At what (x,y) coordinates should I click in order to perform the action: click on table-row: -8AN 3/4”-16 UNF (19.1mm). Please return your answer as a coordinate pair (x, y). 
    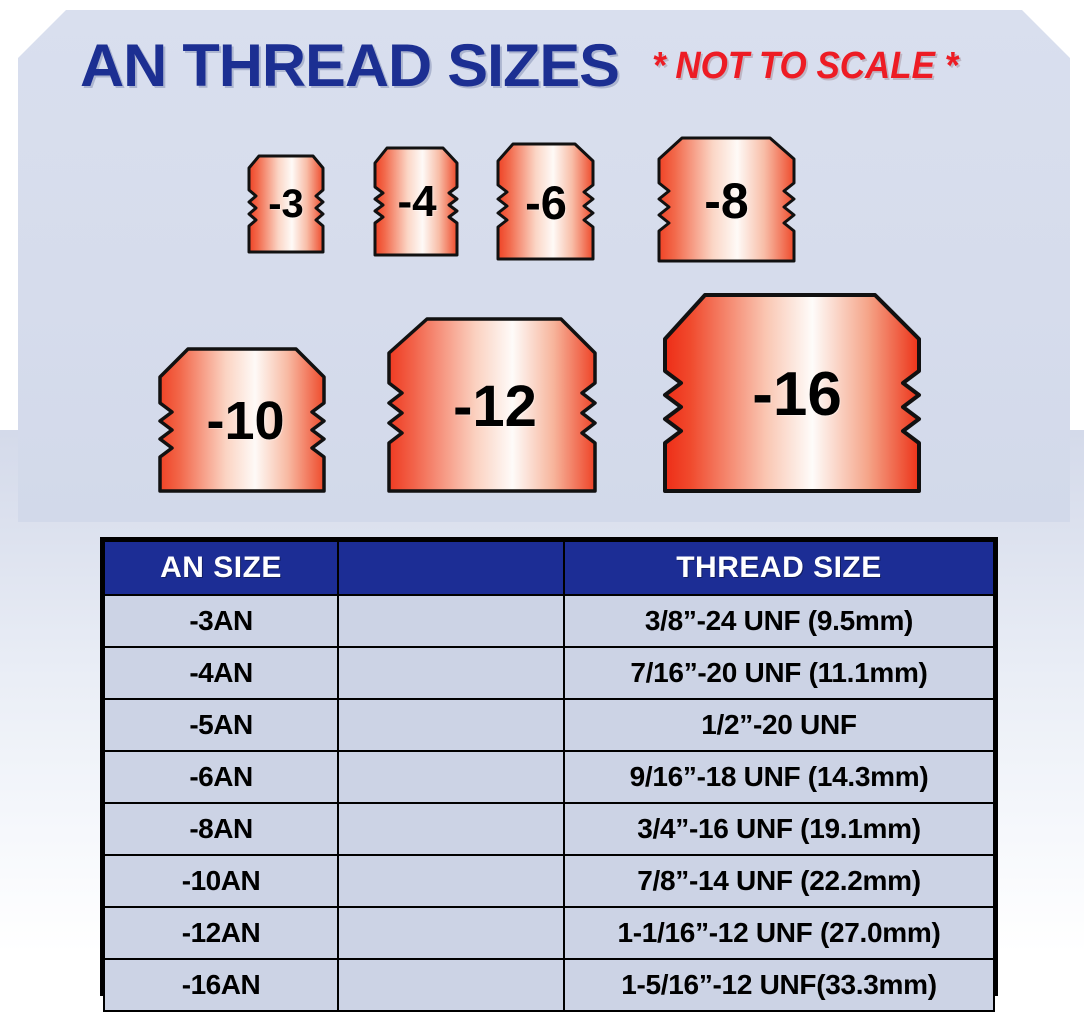
    Looking at the image, I should click on (549, 829).